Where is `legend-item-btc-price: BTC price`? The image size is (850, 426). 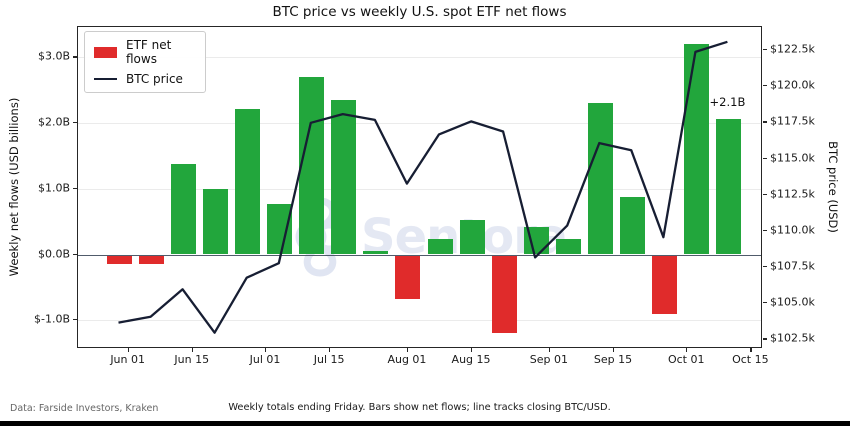
legend-item-btc-price: BTC price is located at coordinates (144, 79).